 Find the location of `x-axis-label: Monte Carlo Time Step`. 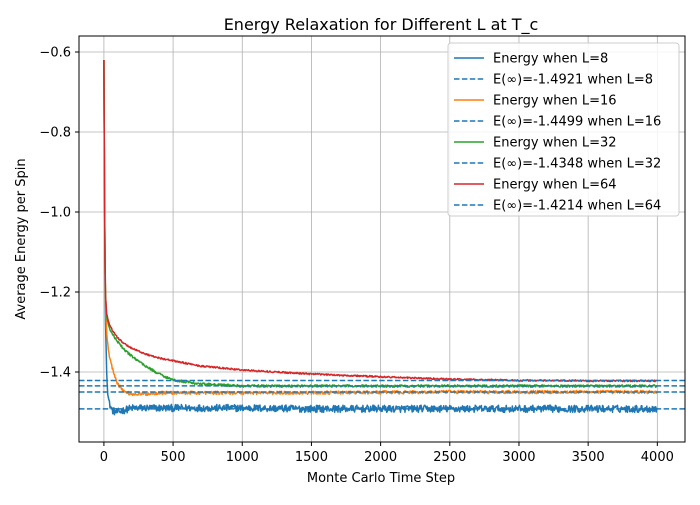

x-axis-label: Monte Carlo Time Step is located at coordinates (381, 478).